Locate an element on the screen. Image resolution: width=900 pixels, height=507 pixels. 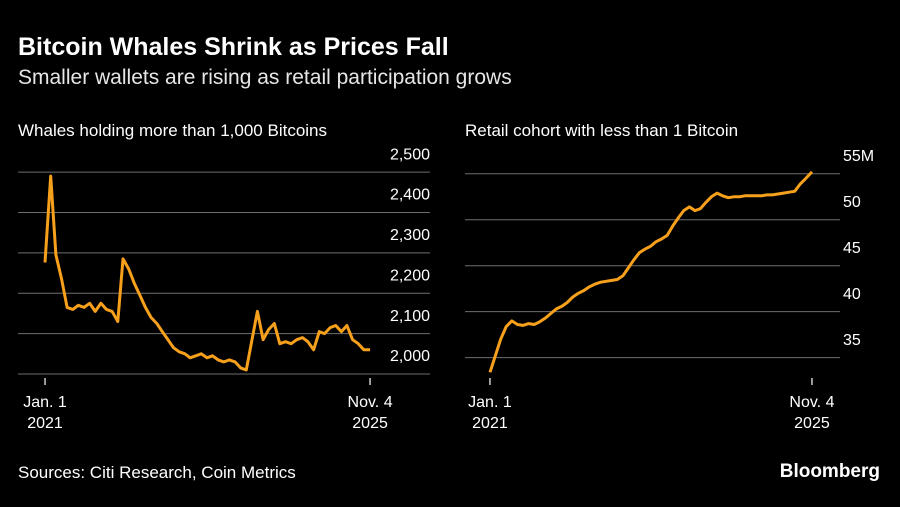
y-tick-label: 55M is located at coordinates (858, 156).